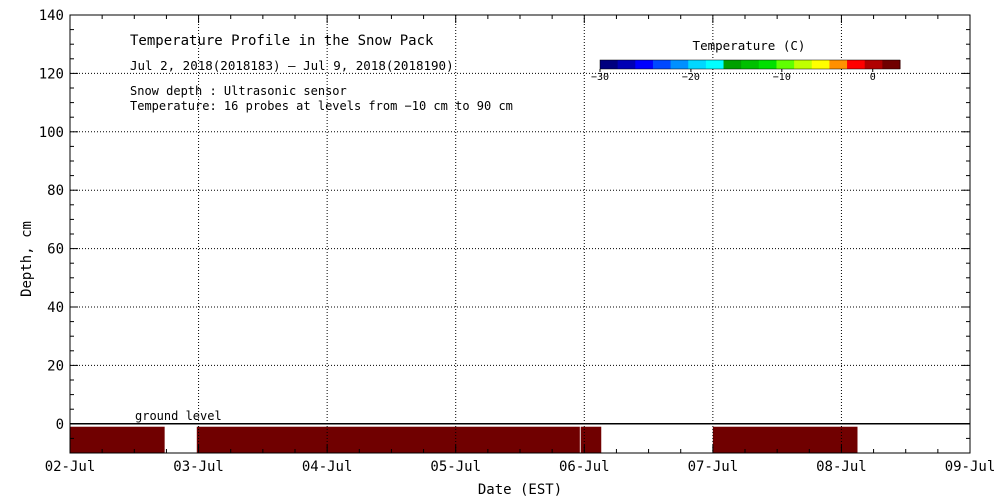  What do you see at coordinates (584, 467) in the screenshot?
I see `x-tick-label: 06-Jul` at bounding box center [584, 467].